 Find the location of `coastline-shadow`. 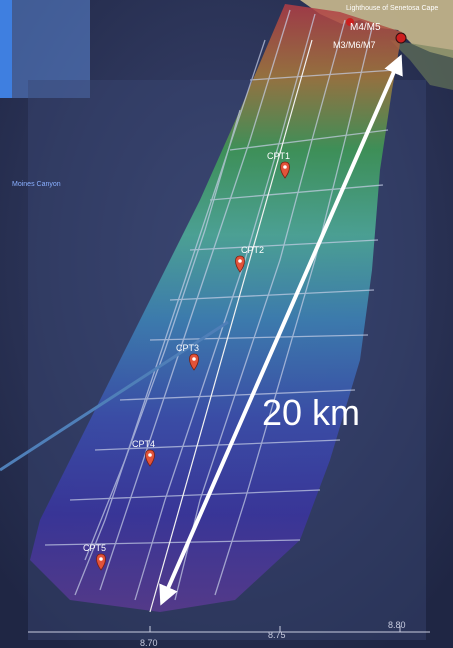

coastline-shadow is located at coordinates (421, 65).